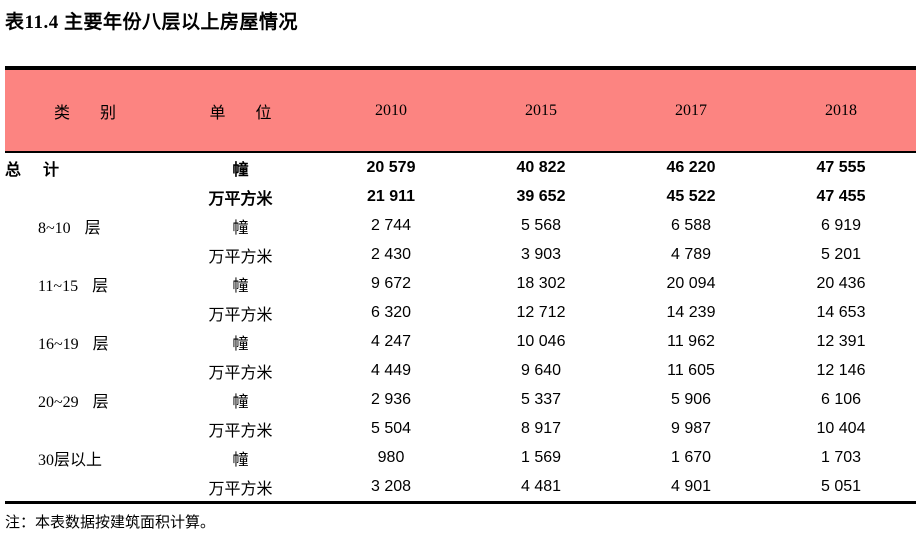 This screenshot has height=547, width=921. Describe the element at coordinates (691, 312) in the screenshot. I see `row-value-2017: 14 239` at that location.